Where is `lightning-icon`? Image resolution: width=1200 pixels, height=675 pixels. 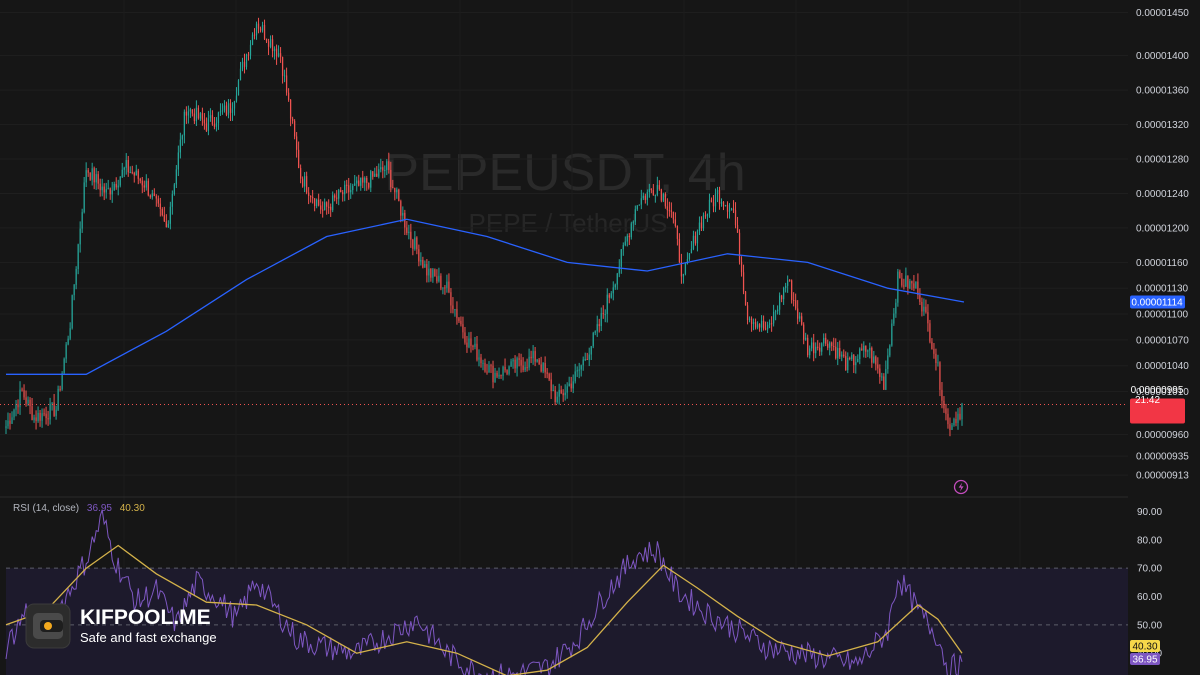
lightning-icon is located at coordinates (961, 487).